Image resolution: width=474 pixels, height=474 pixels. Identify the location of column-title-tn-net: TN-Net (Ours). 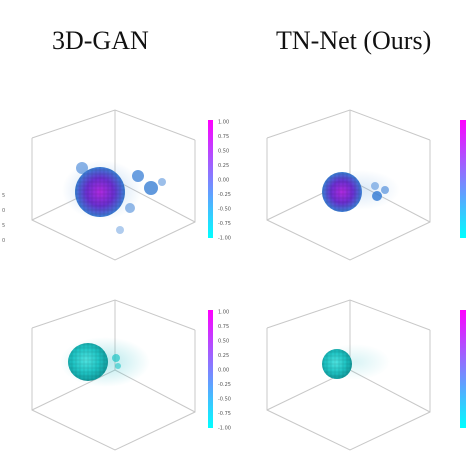
(354, 40).